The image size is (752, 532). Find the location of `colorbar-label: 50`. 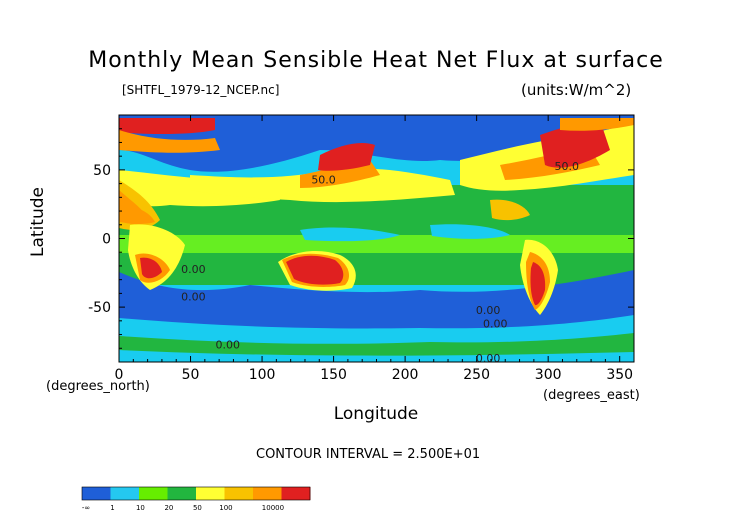

colorbar-label: 50 is located at coordinates (197, 508).